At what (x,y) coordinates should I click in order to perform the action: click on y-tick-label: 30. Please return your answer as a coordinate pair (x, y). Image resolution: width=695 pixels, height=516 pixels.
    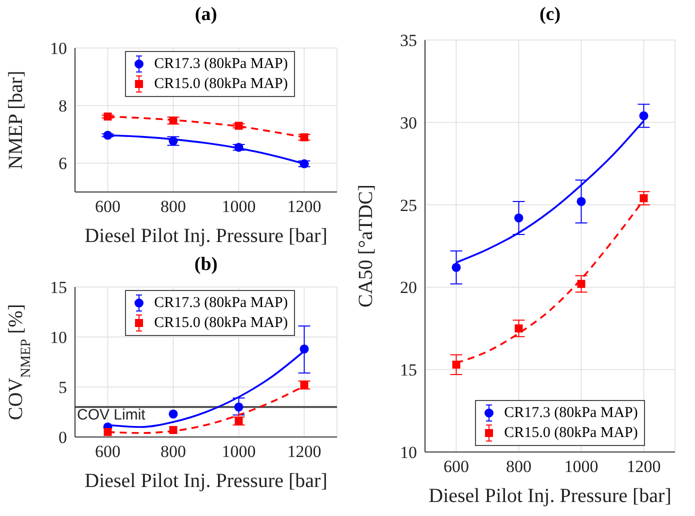
    Looking at the image, I should click on (408, 122).